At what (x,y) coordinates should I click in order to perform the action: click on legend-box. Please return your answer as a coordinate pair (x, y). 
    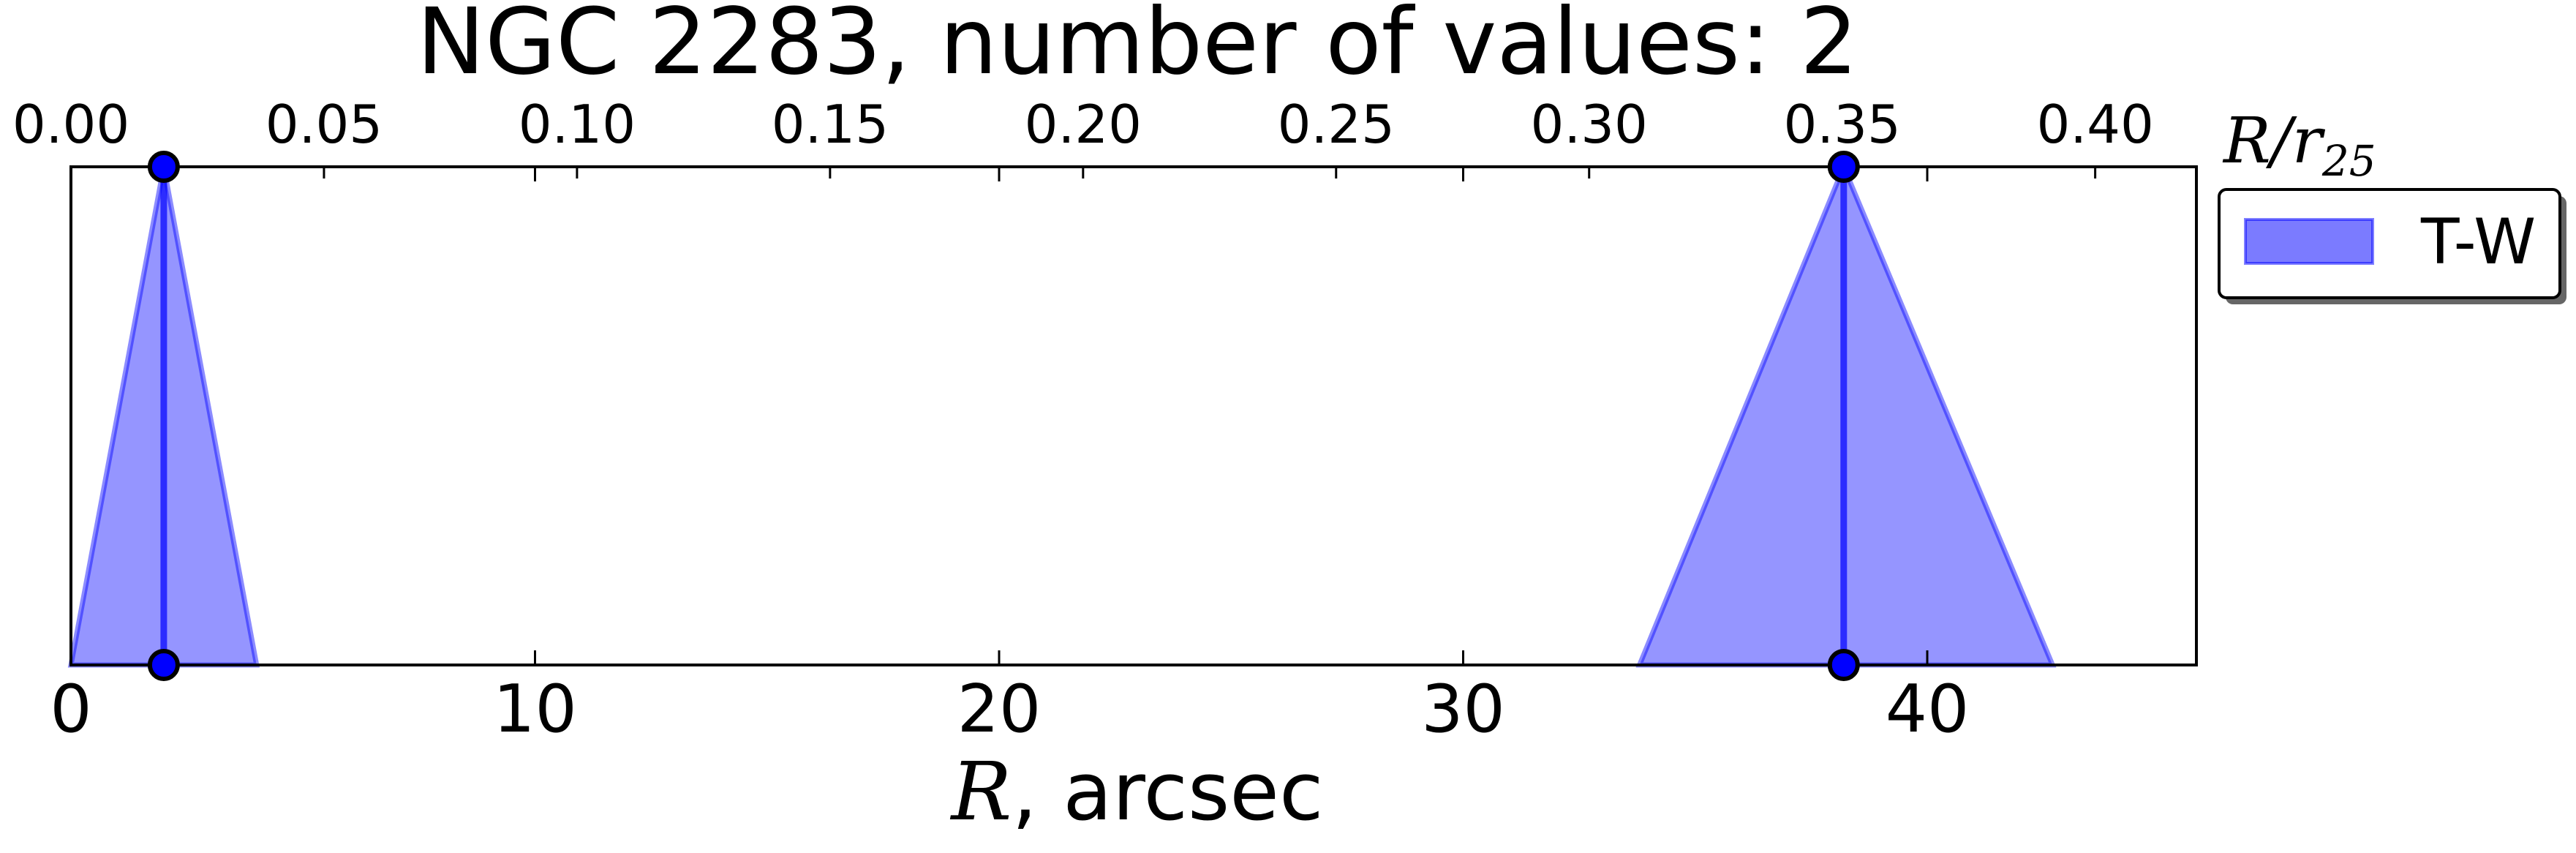
    Looking at the image, I should click on (2389, 243).